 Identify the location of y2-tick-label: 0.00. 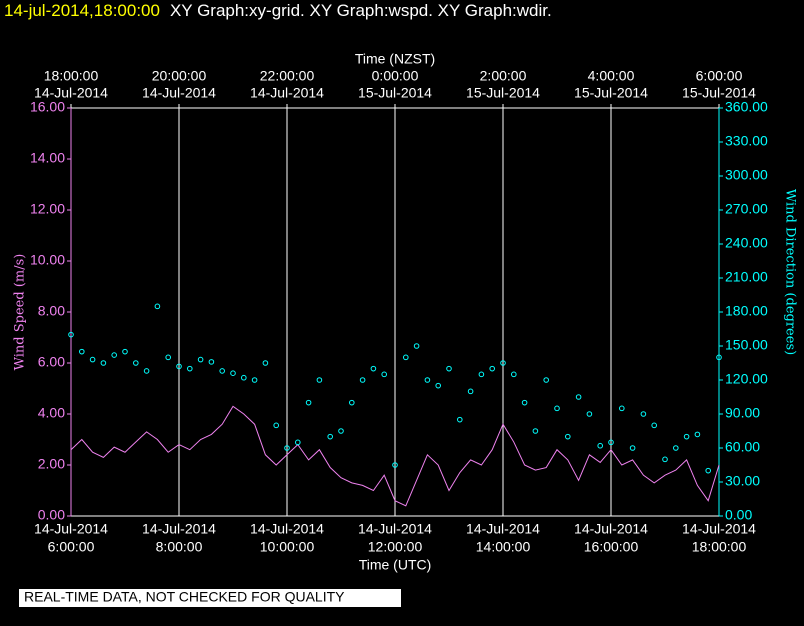
(738, 515).